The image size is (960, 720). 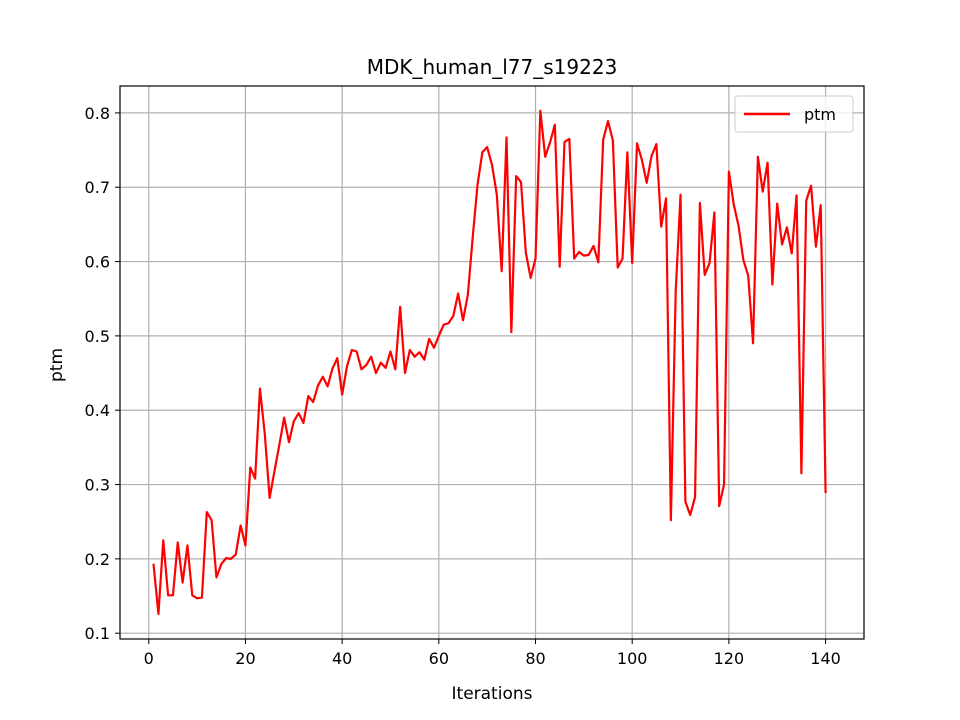 I want to click on x-axis-label: Iterations, so click(x=492, y=694).